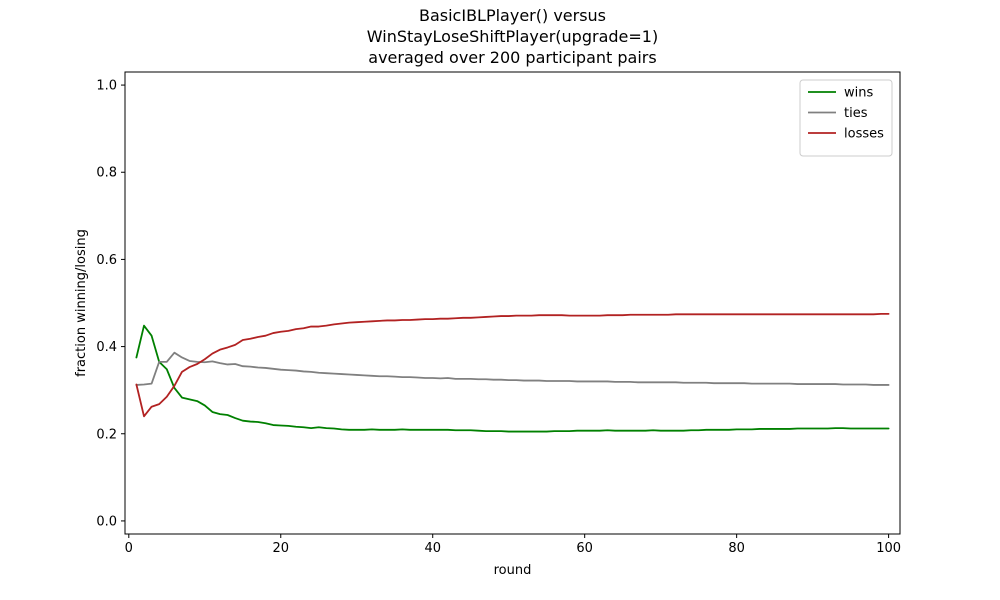 The width and height of the screenshot is (1000, 600). What do you see at coordinates (512, 368) in the screenshot?
I see `series-line-ties` at bounding box center [512, 368].